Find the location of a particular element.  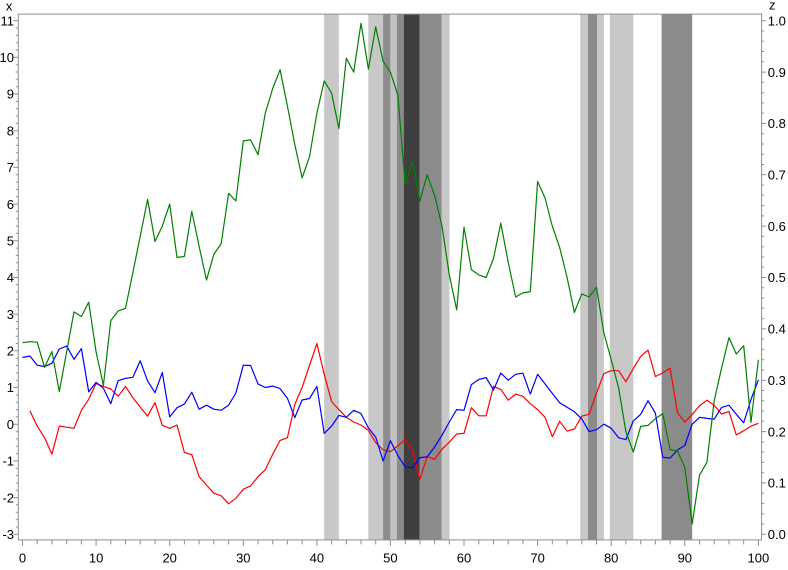

svg-text: 0.0 is located at coordinates (777, 534).